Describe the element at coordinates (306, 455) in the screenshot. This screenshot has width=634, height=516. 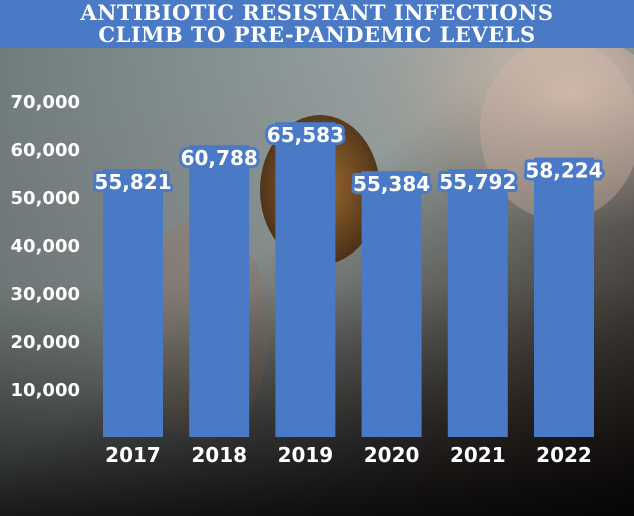
I see `x-tick-label: 2019` at that location.